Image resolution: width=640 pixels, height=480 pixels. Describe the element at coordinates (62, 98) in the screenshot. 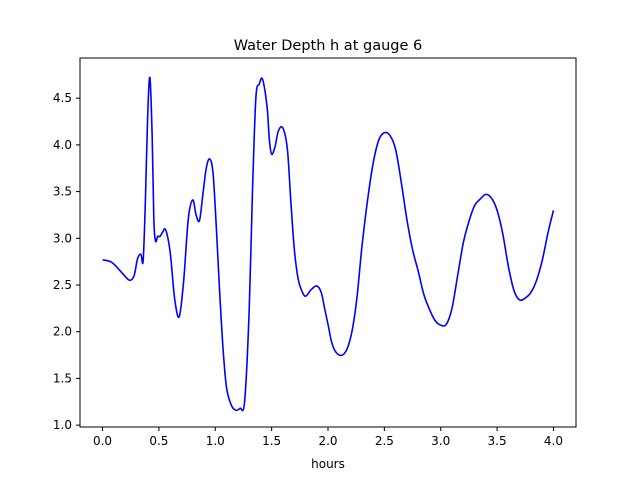

I see `y-tick-label: 4.5` at that location.